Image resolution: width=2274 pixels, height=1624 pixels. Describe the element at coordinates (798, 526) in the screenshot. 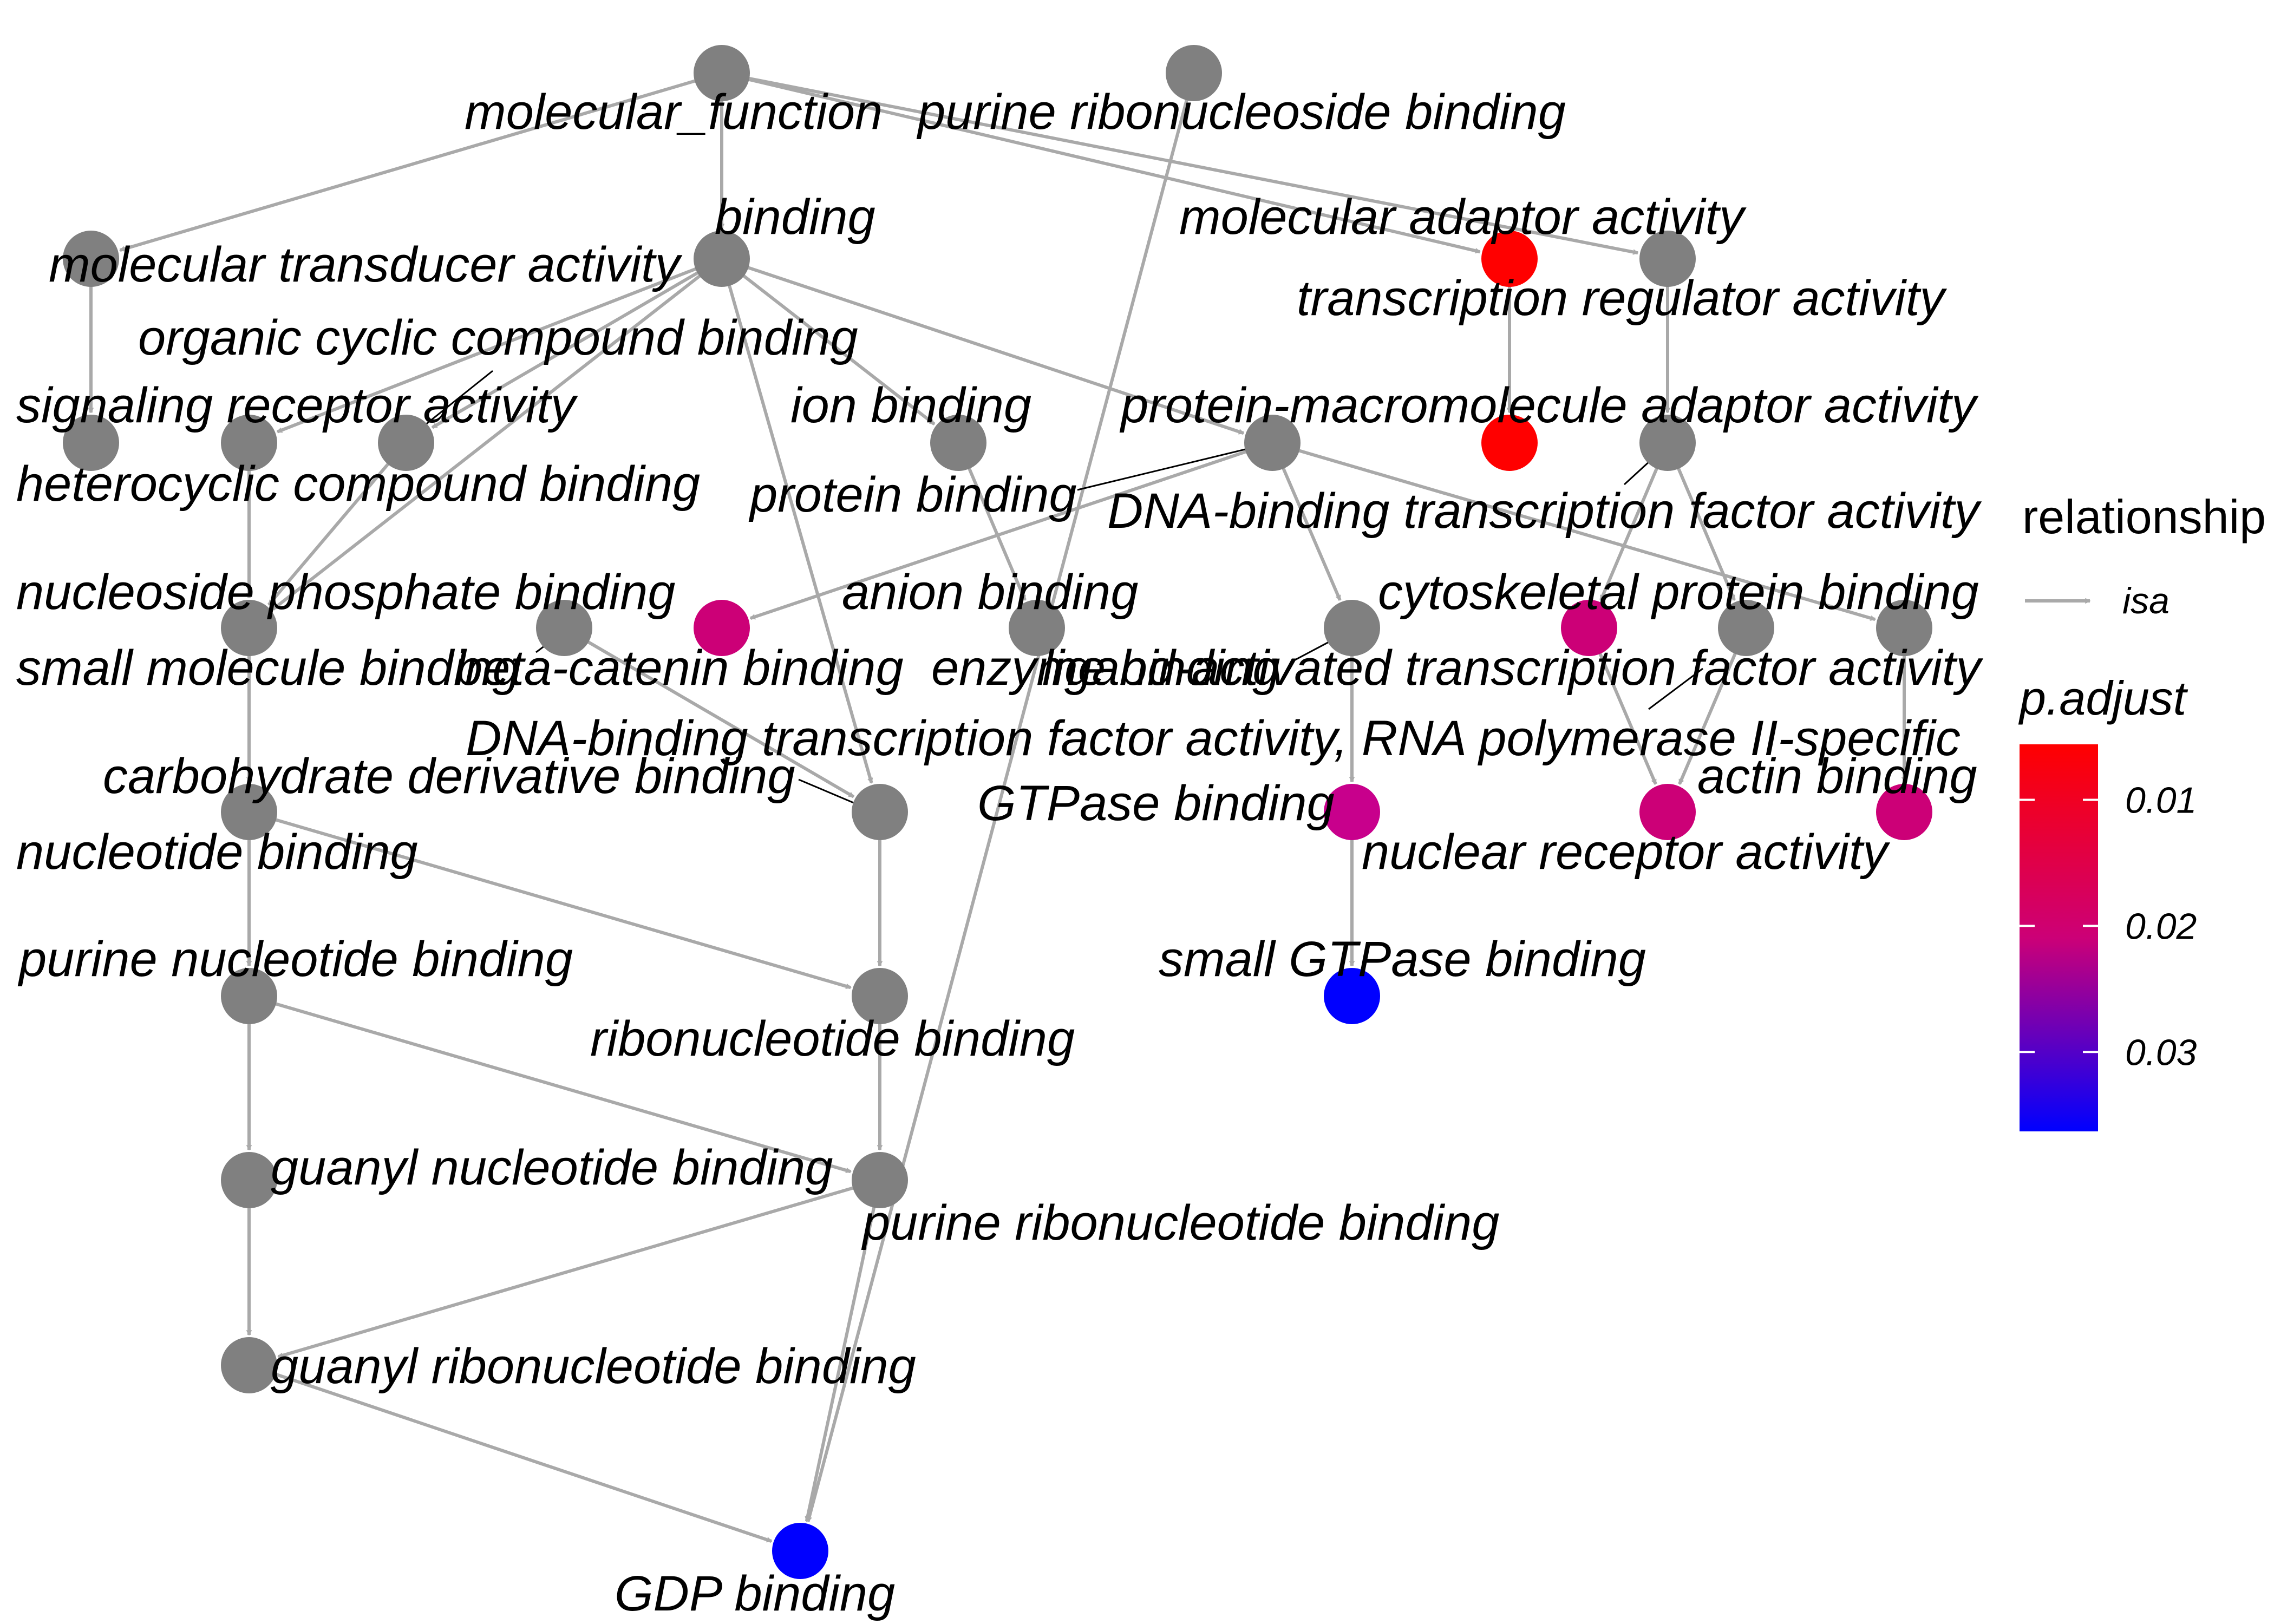

I see `edge-binding-to-carbohydrate_derivative_binding` at that location.